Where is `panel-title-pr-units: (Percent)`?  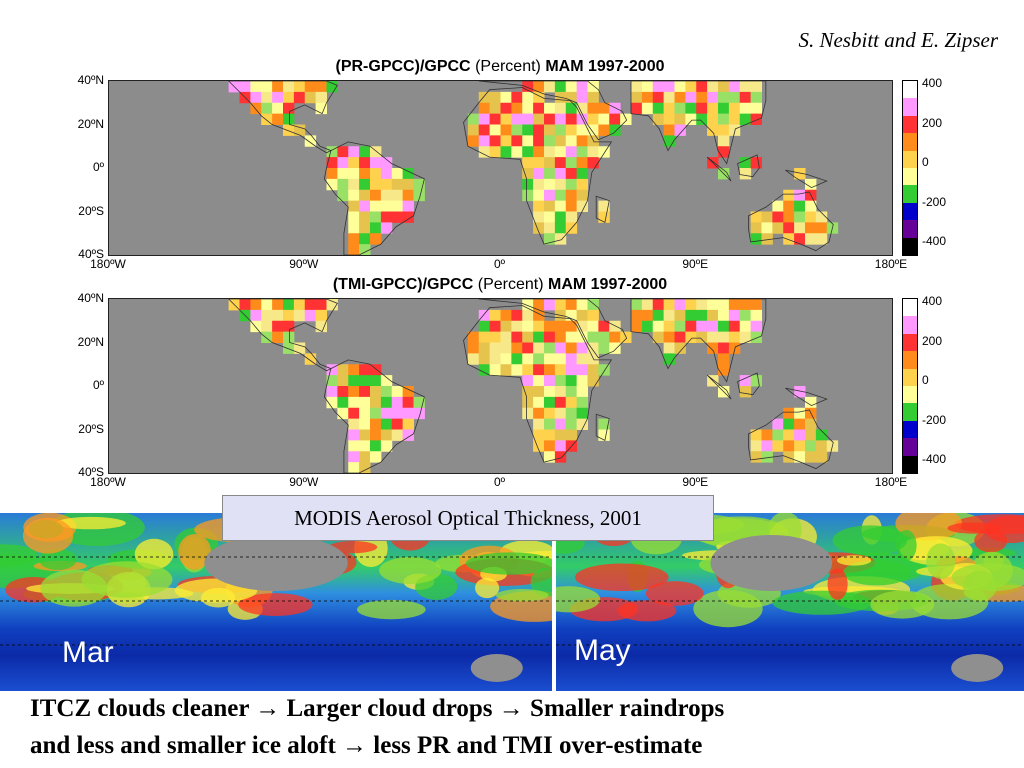 panel-title-pr-units: (Percent) is located at coordinates (508, 66).